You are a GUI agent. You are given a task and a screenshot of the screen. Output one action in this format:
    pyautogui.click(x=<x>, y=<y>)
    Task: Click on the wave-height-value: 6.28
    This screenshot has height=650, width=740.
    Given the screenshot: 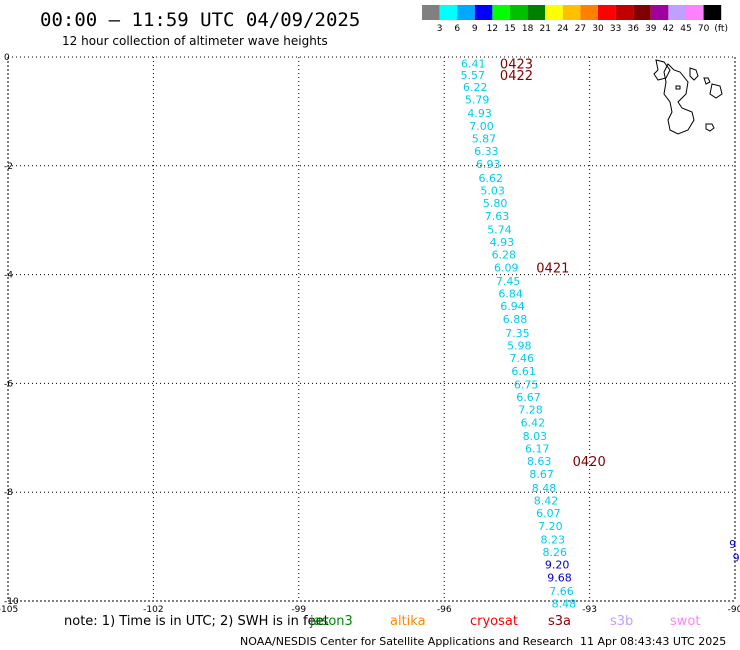 What is the action you would take?
    pyautogui.click(x=504, y=254)
    